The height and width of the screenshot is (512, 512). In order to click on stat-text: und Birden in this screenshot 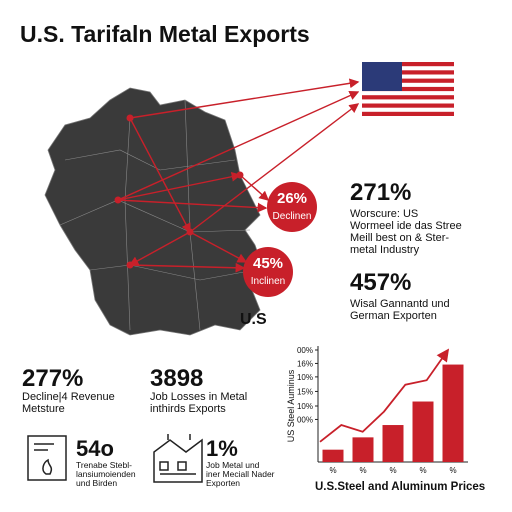, I will do `click(96, 483)`.